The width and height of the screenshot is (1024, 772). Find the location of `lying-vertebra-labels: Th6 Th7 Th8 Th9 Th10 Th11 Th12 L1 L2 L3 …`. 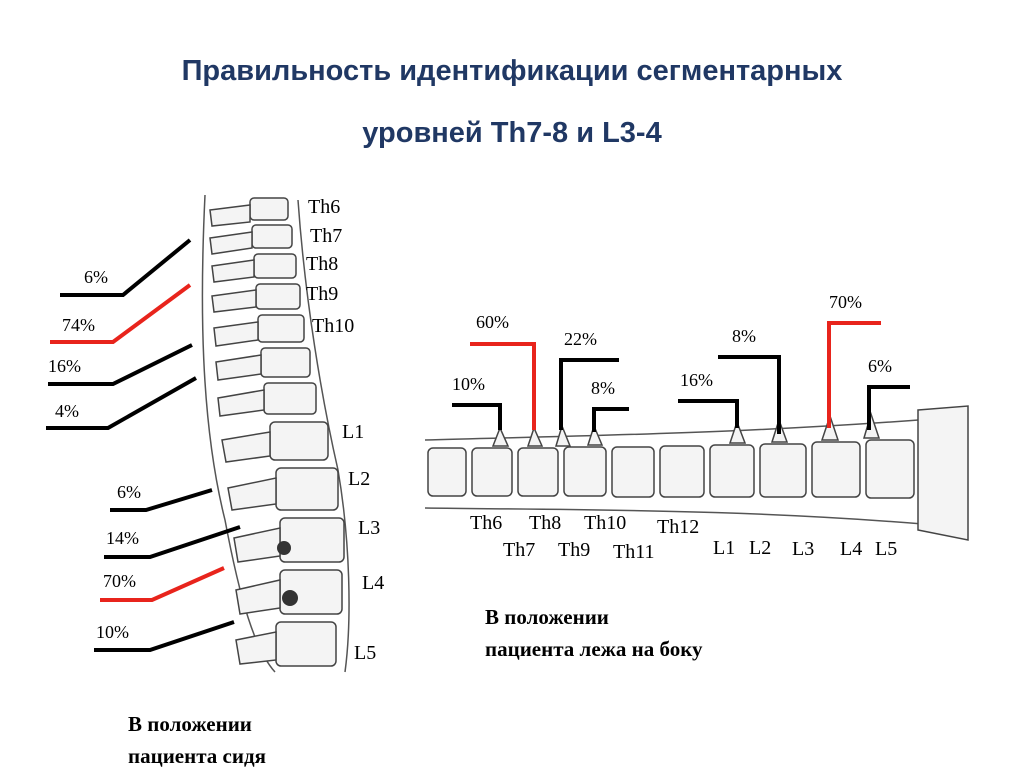

lying-vertebra-labels: Th6 Th7 Th8 Th9 Th10 Th11 Th12 L1 L2 L3 … is located at coordinates (683, 537).